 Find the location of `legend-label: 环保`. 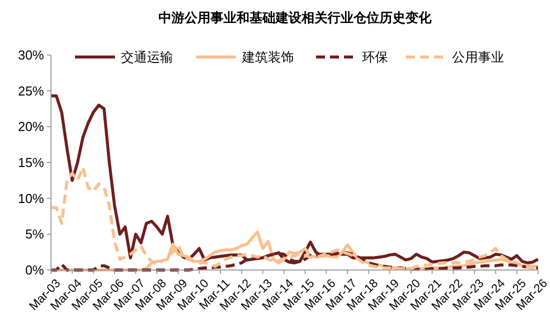

legend-label: 环保 is located at coordinates (375, 57).